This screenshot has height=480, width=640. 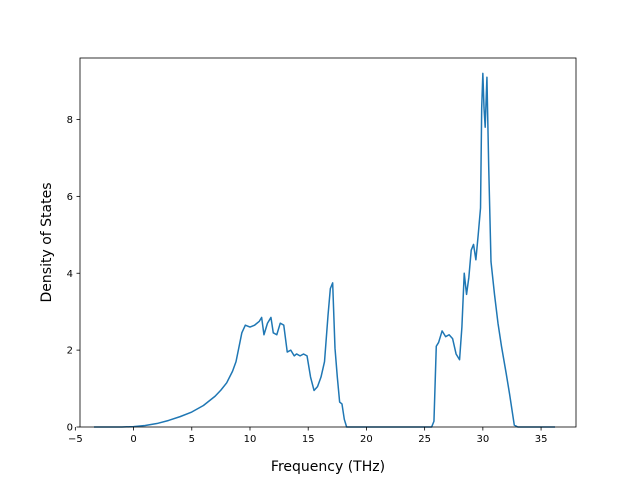 I want to click on x-tick-label: 15, so click(x=308, y=439).